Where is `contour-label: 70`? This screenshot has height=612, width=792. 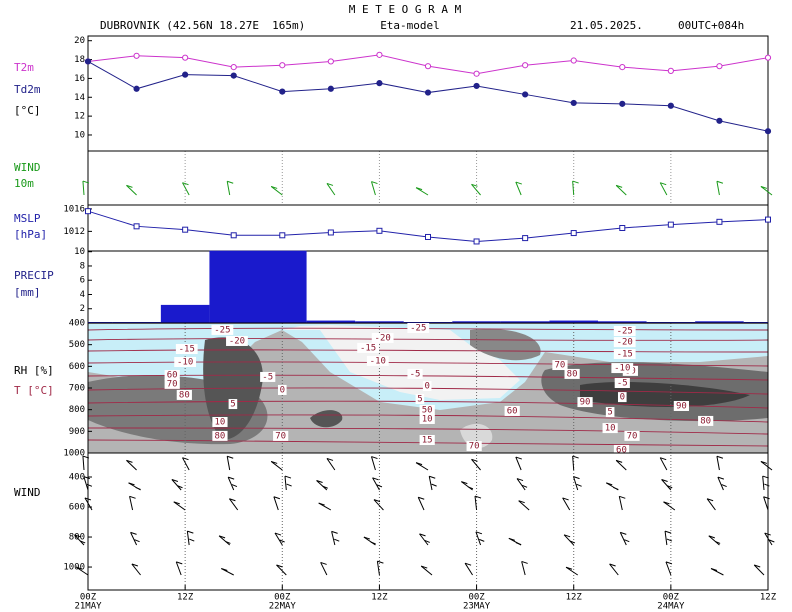
contour-label: 70 is located at coordinates (632, 436).